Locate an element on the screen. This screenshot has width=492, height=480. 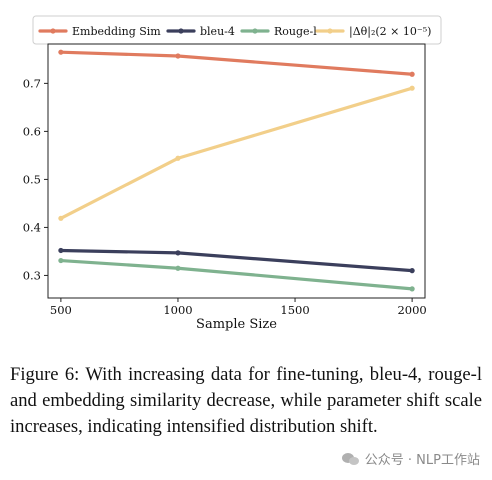
x-tick-label: 500 is located at coordinates (61, 310).